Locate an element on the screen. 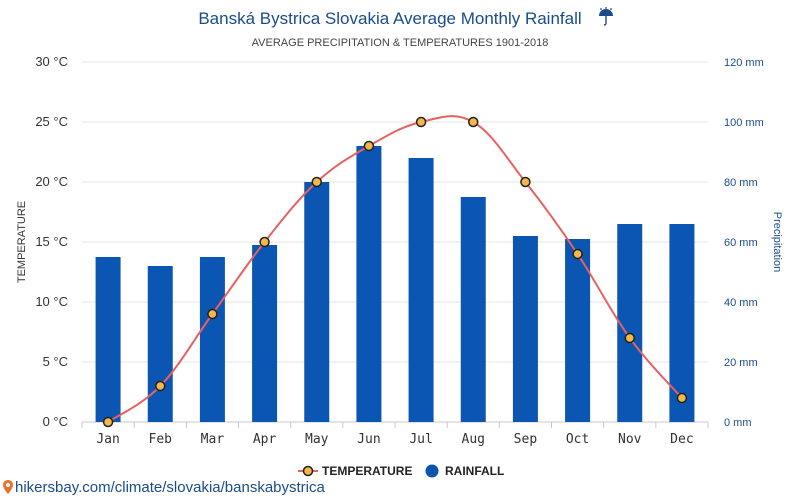  legend-item-temperature: TEMPERATURE is located at coordinates (355, 471).